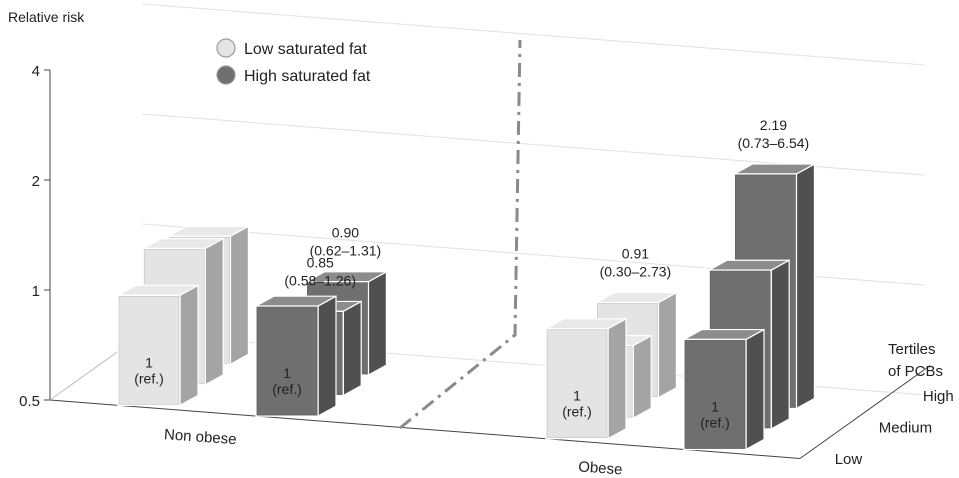 The width and height of the screenshot is (959, 478). What do you see at coordinates (636, 272) in the screenshot?
I see `data-label-ci: (0.30–2.73)` at bounding box center [636, 272].